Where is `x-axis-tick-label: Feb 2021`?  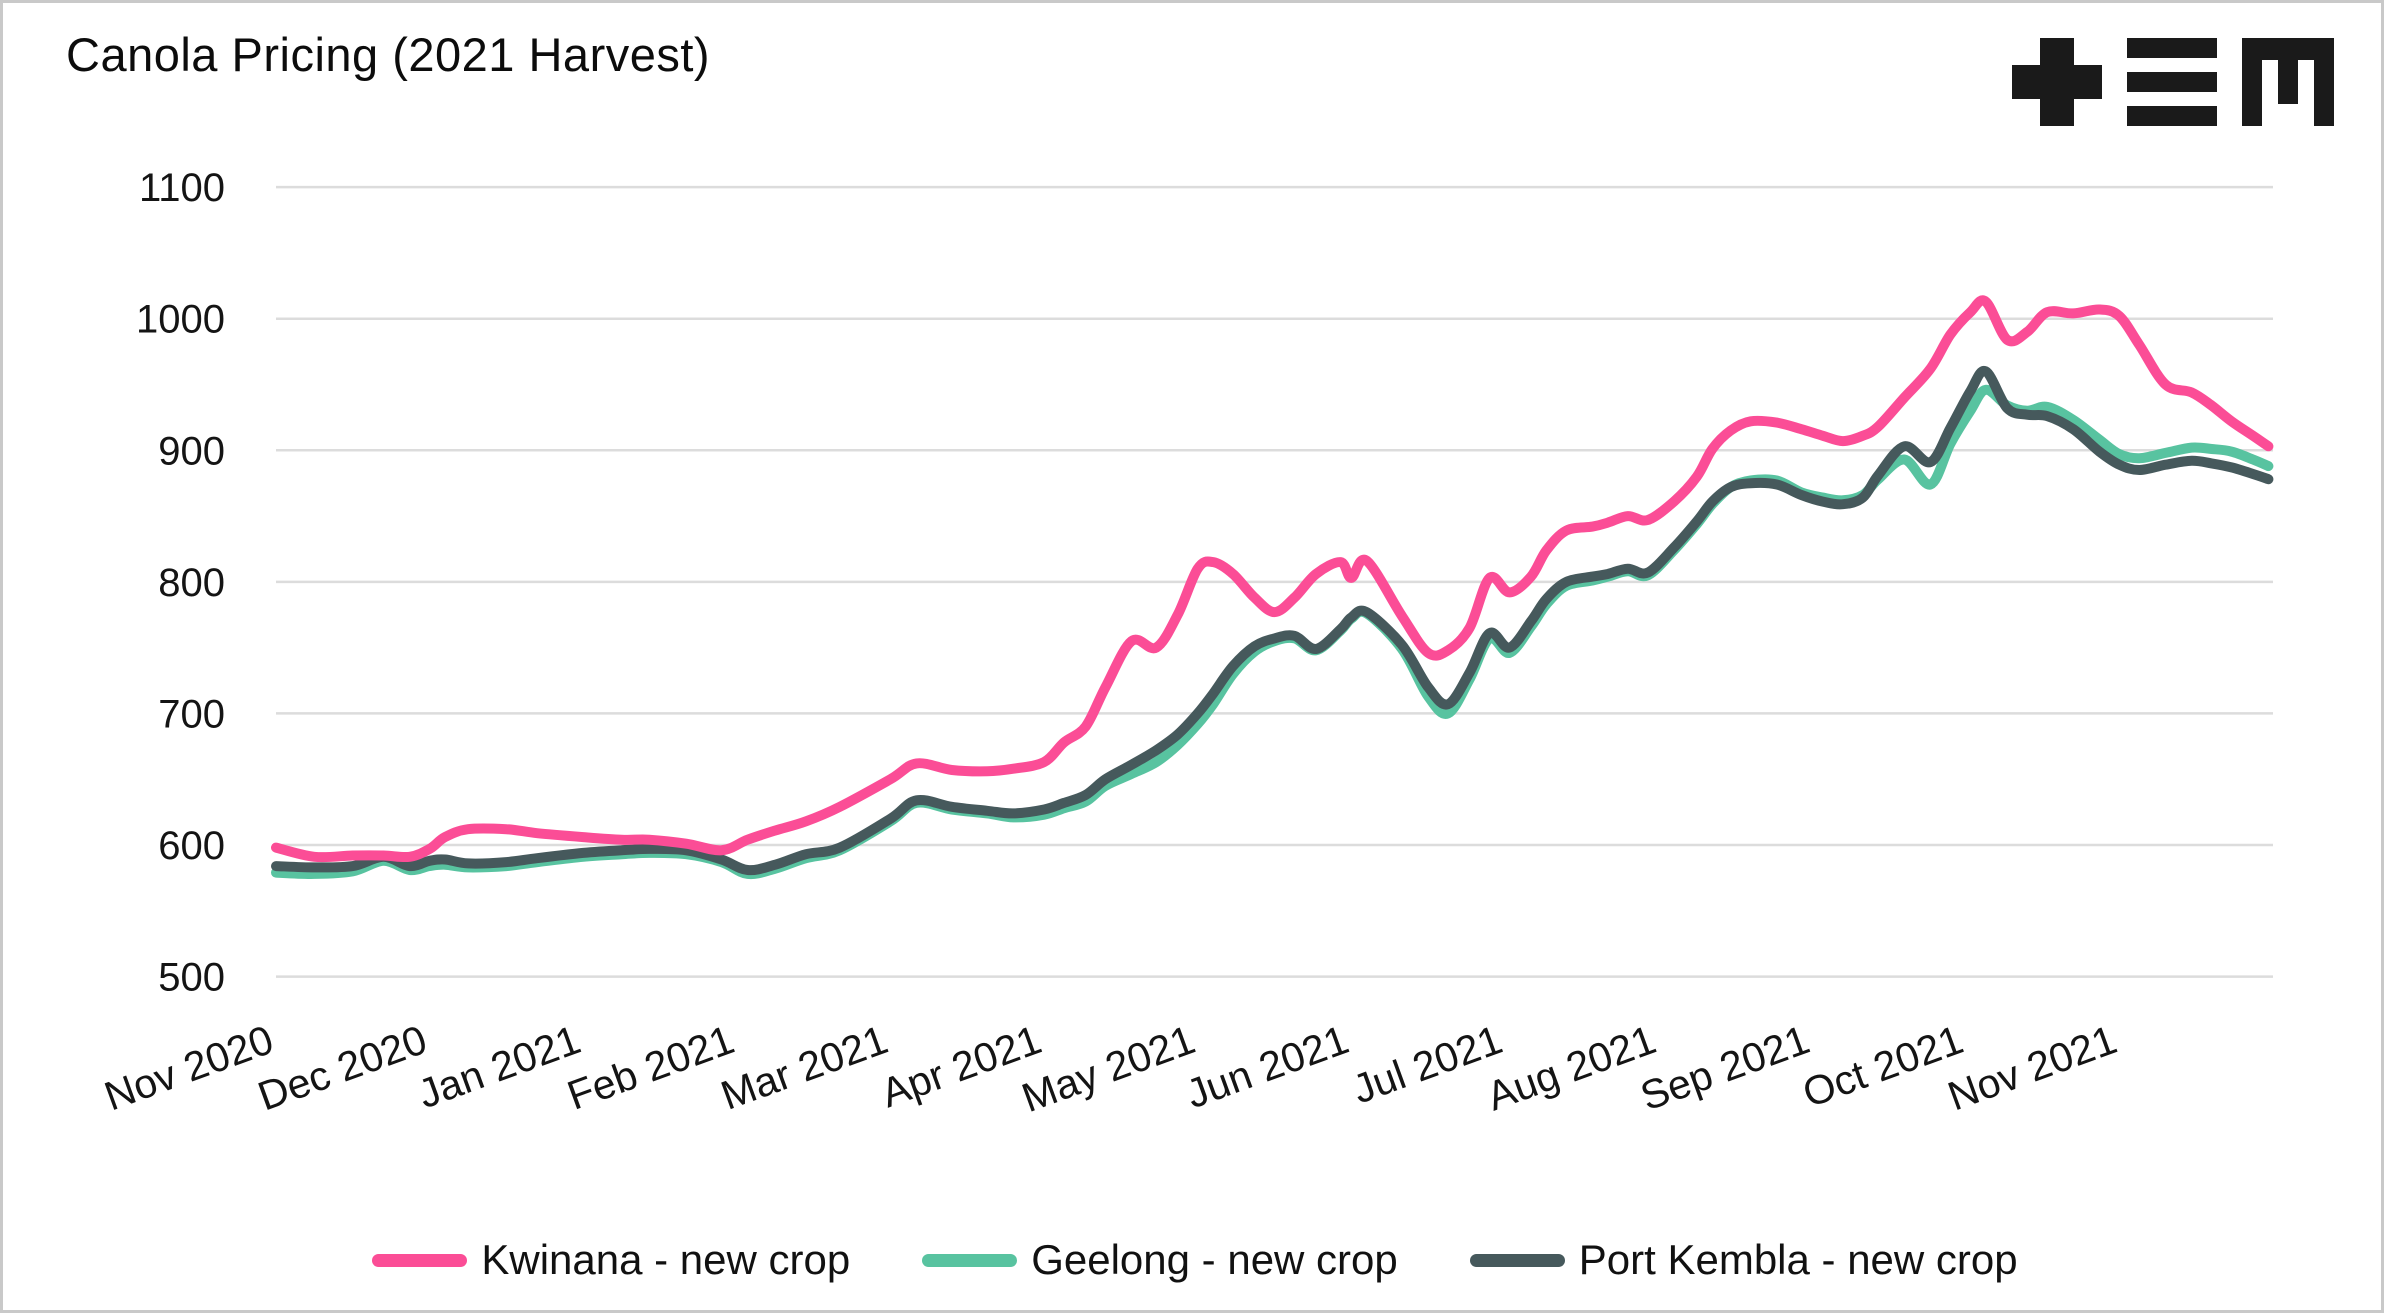 x-axis-tick-label: Feb 2021 is located at coordinates (650, 1067).